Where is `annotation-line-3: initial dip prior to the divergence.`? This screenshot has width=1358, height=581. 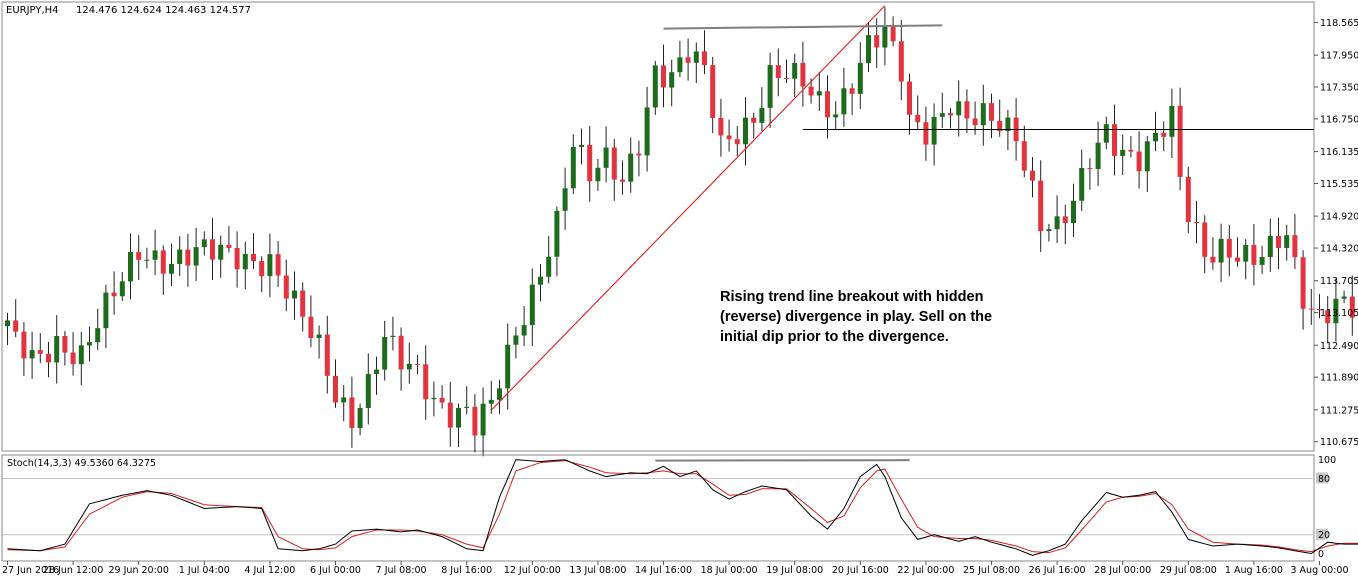
annotation-line-3: initial dip prior to the divergence. is located at coordinates (834, 337).